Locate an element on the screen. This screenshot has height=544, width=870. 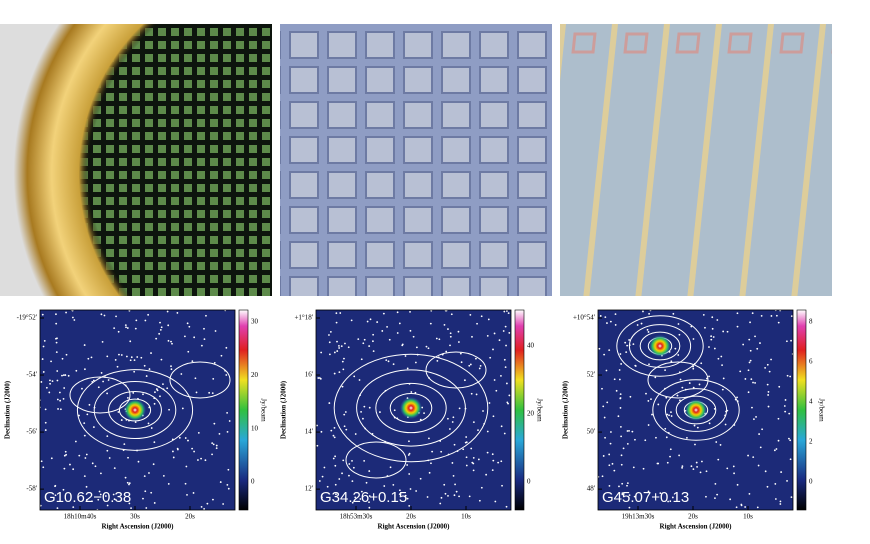
y-tick-label: 16' is located at coordinates (309, 375).